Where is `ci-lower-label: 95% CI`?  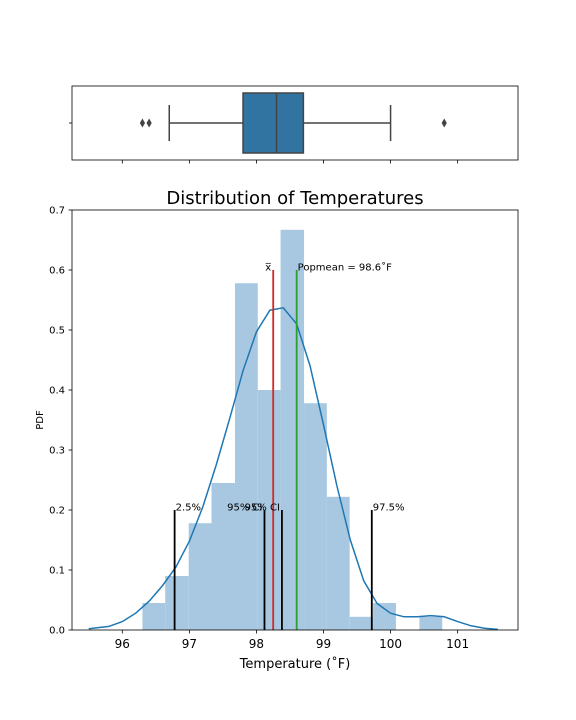 ci-lower-label: 95% CI is located at coordinates (244, 508).